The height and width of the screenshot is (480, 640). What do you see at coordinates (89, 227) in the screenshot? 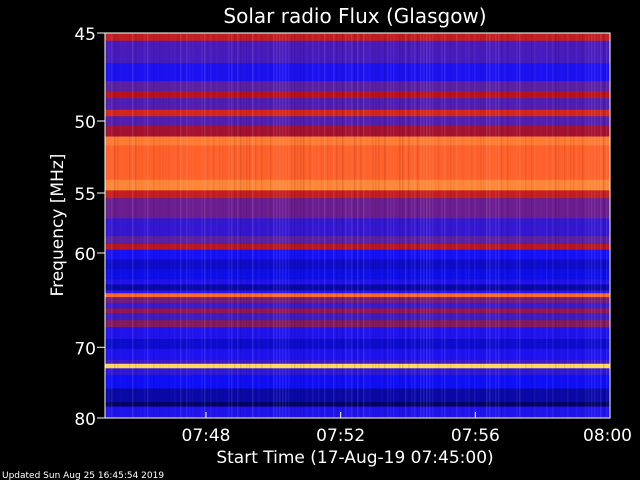
I see `y-axis: 45 50 55 60 70 80` at bounding box center [89, 227].